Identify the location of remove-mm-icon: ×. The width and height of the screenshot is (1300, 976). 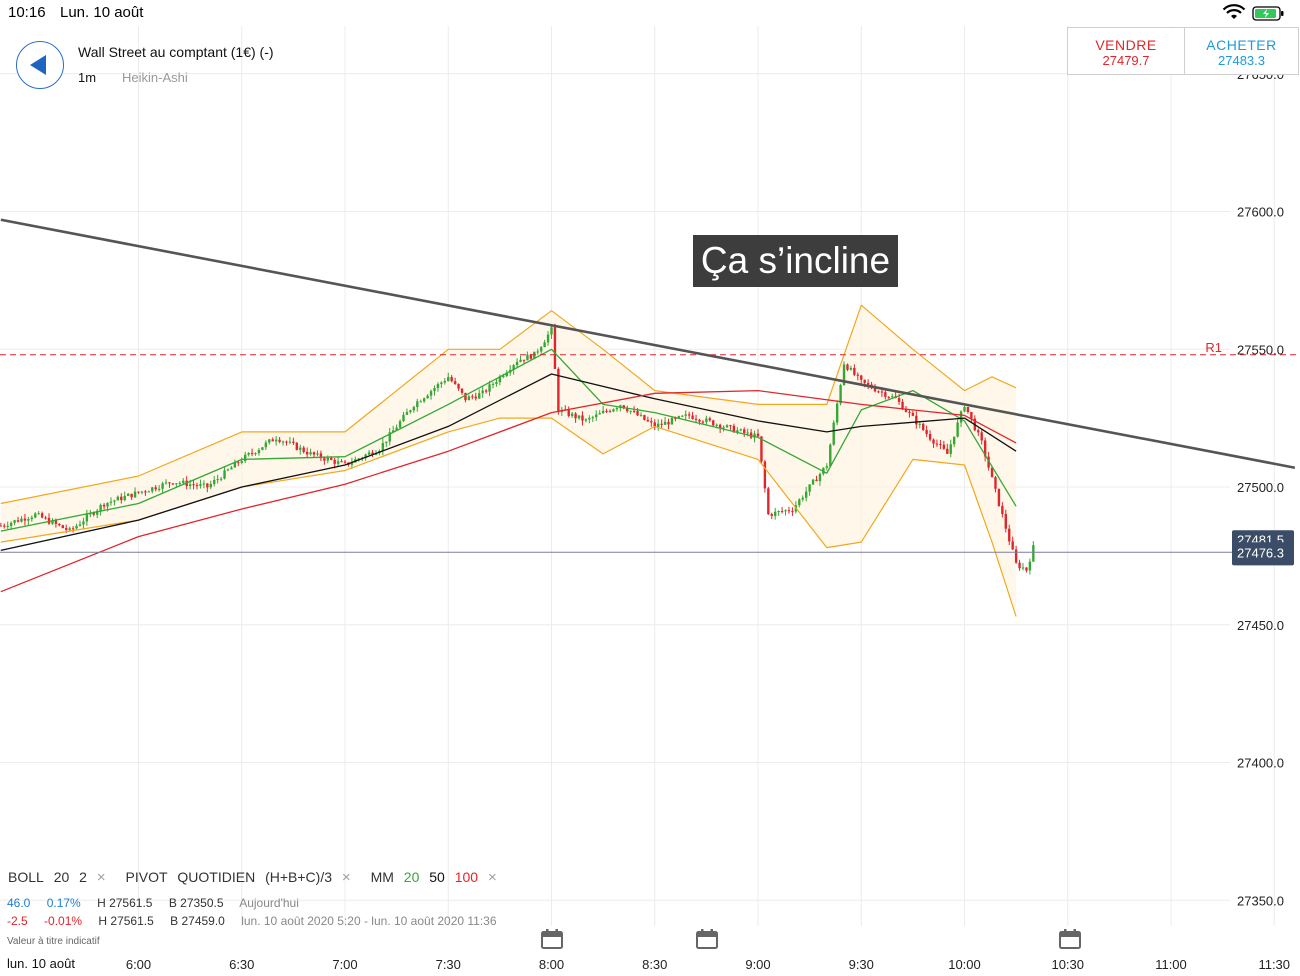
(492, 877).